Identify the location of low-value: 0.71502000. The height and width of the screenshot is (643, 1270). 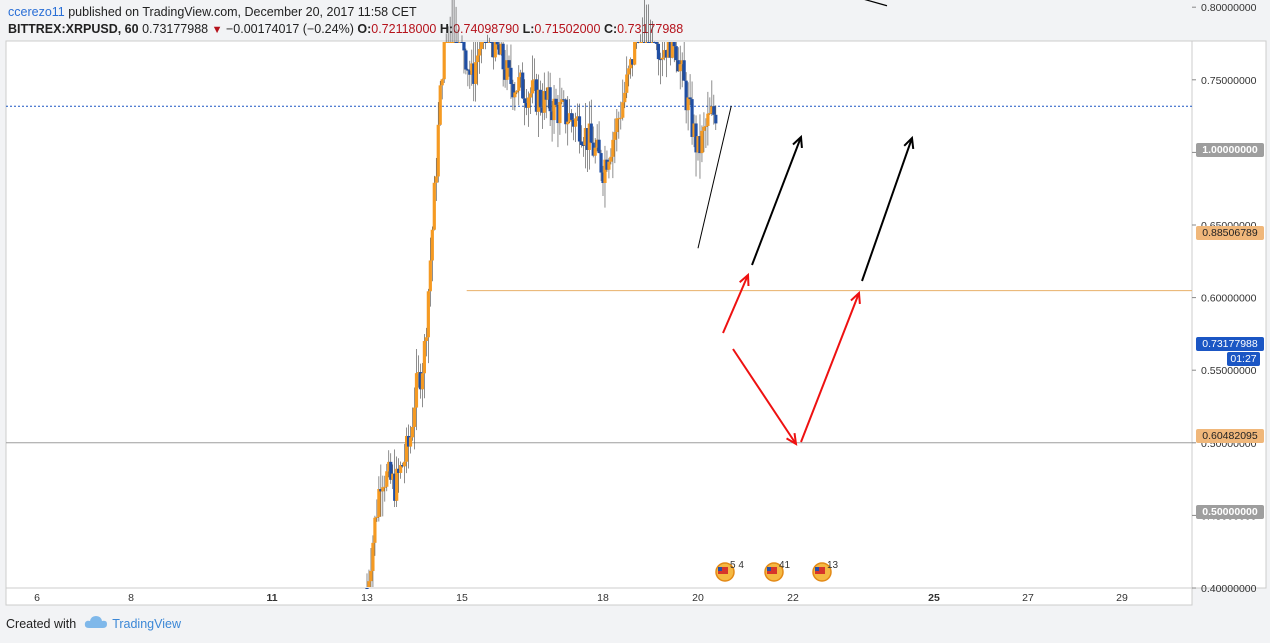
(567, 29).